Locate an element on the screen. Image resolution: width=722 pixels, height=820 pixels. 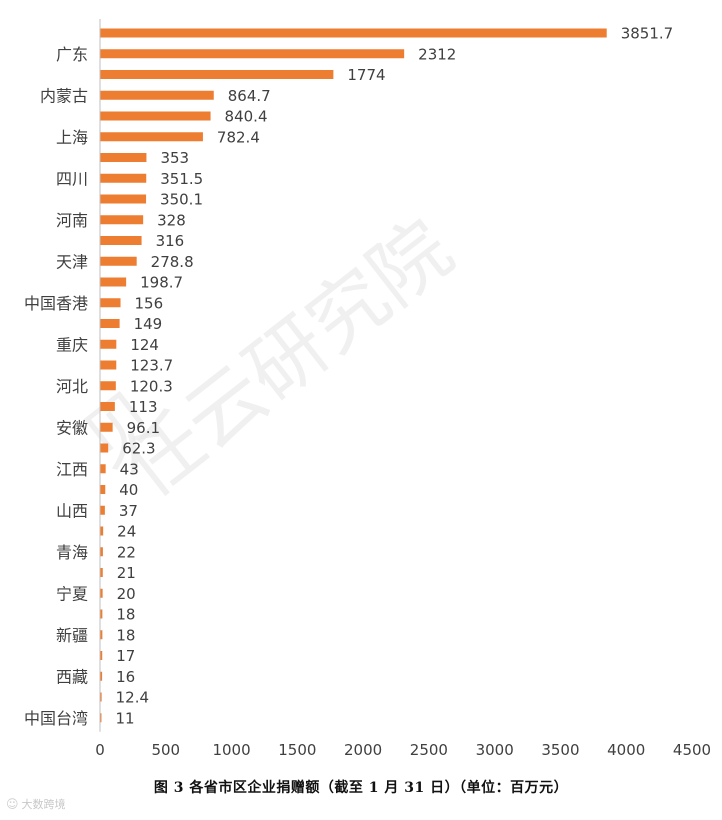
data-label: 351.5 is located at coordinates (181, 179).